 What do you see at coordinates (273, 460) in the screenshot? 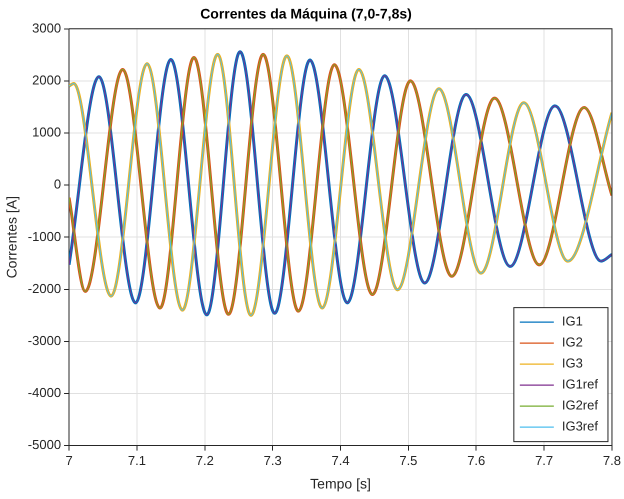
I see `x-tick-label: 7.3` at bounding box center [273, 460].